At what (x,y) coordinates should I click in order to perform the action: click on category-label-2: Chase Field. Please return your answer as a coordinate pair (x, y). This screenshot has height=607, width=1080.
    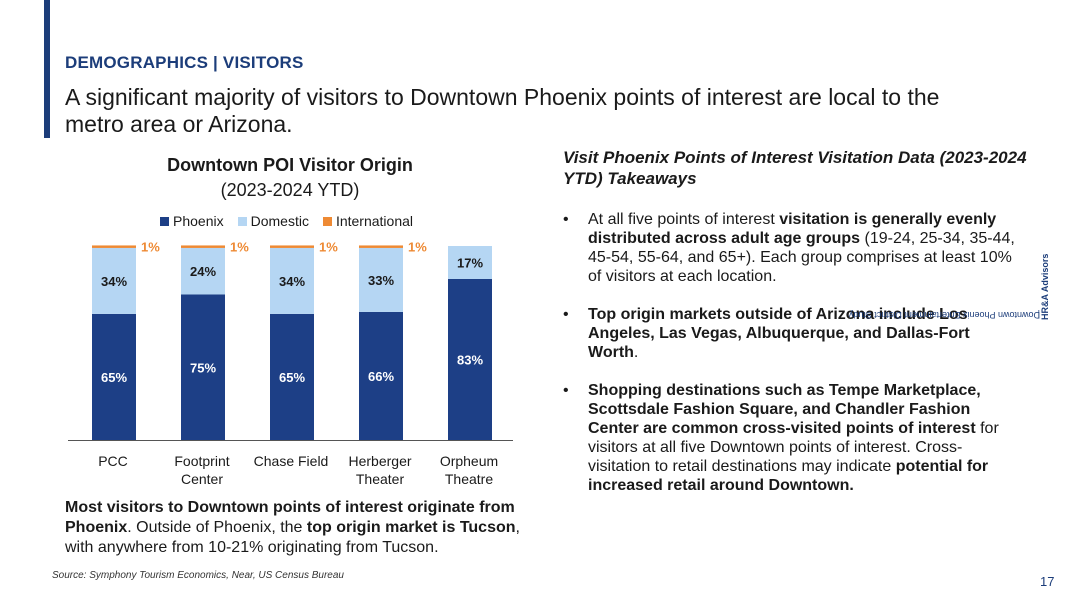
    Looking at the image, I should click on (291, 461).